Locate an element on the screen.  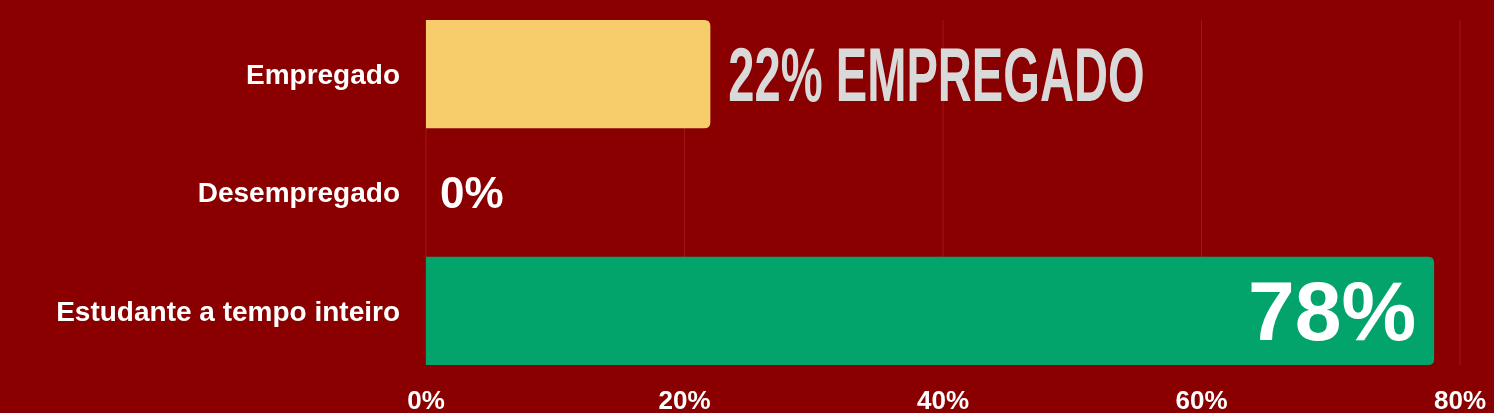
x-tick-label: 80% is located at coordinates (1460, 399).